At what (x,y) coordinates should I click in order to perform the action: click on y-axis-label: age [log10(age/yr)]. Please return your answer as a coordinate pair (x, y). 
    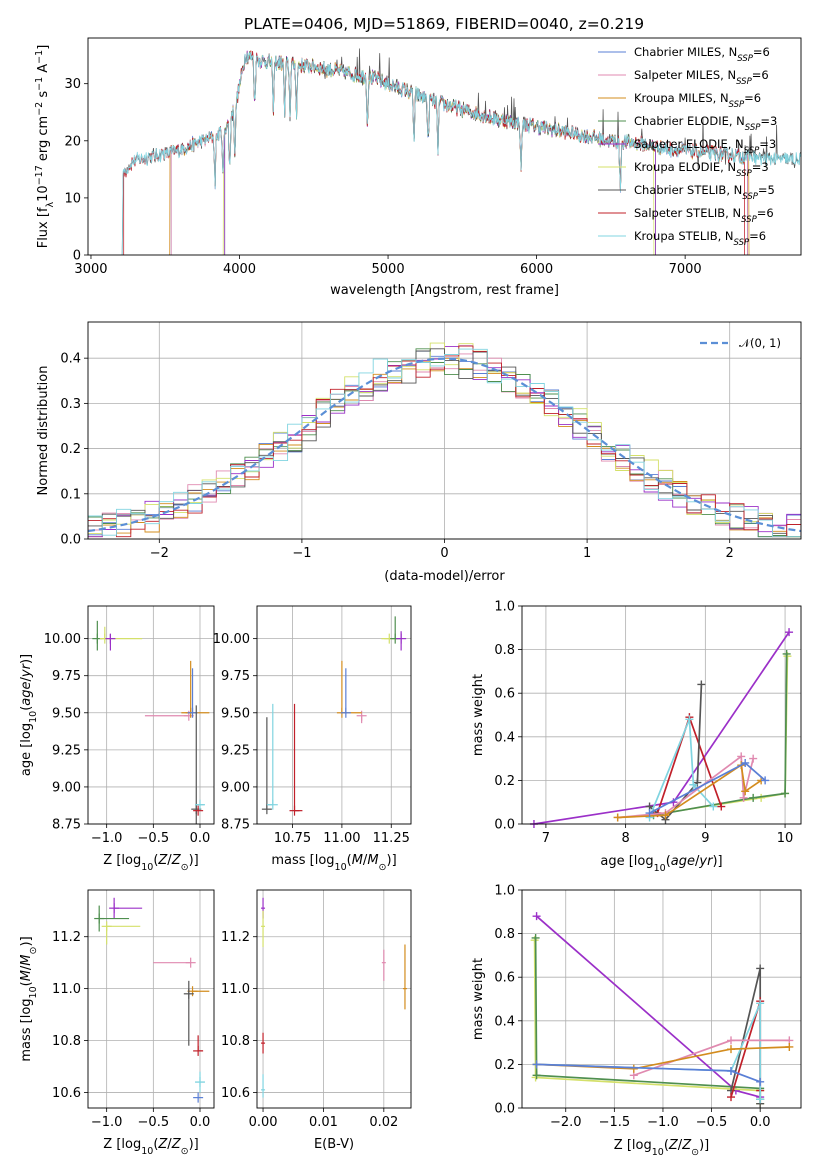
    Looking at the image, I should click on (29, 715).